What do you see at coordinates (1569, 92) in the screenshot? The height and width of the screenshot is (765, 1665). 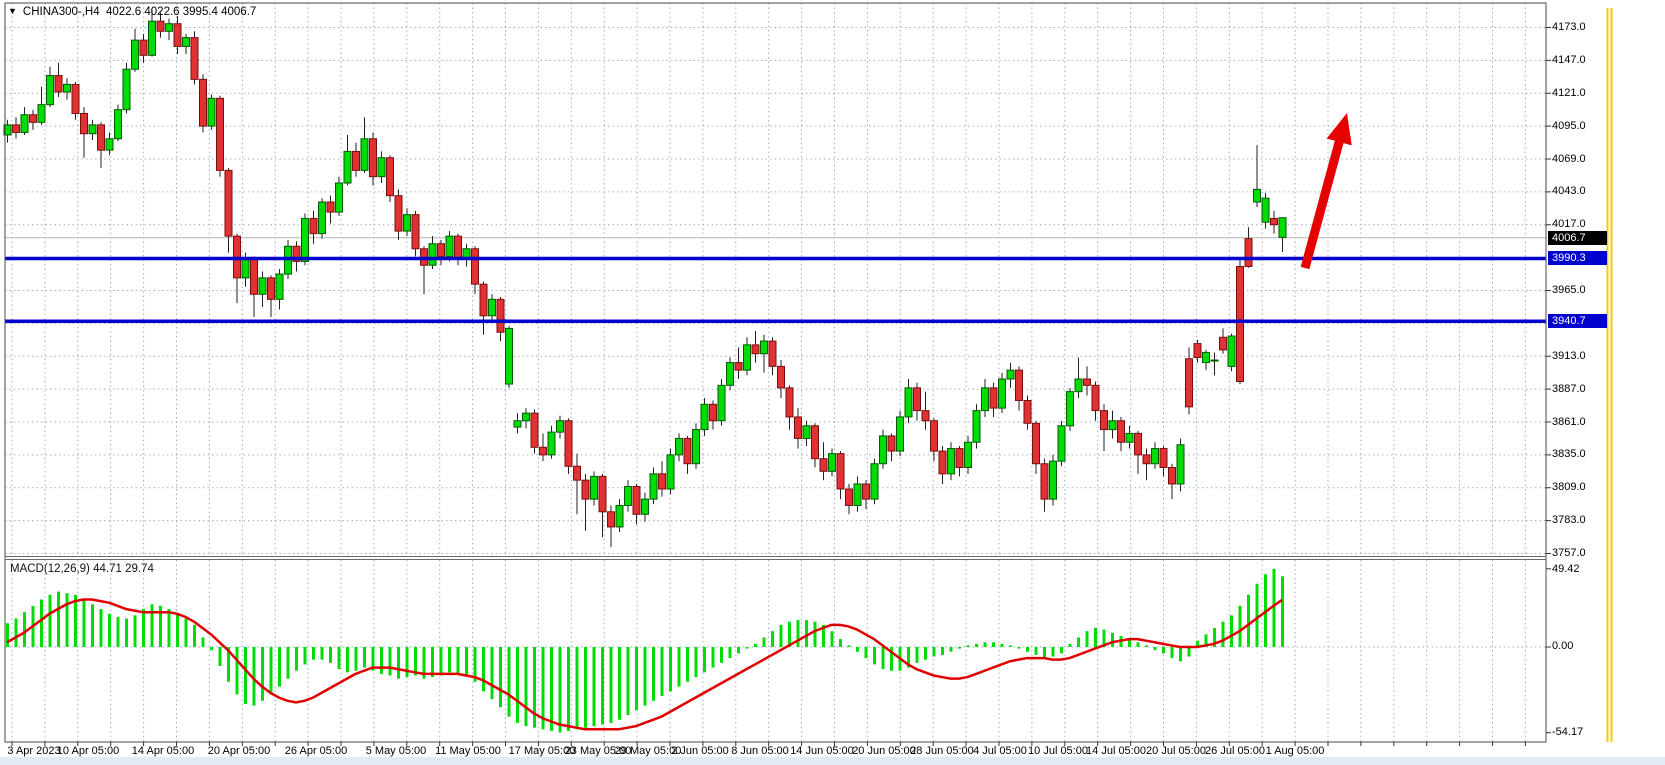 I see `price-axis-label: 4121.0` at bounding box center [1569, 92].